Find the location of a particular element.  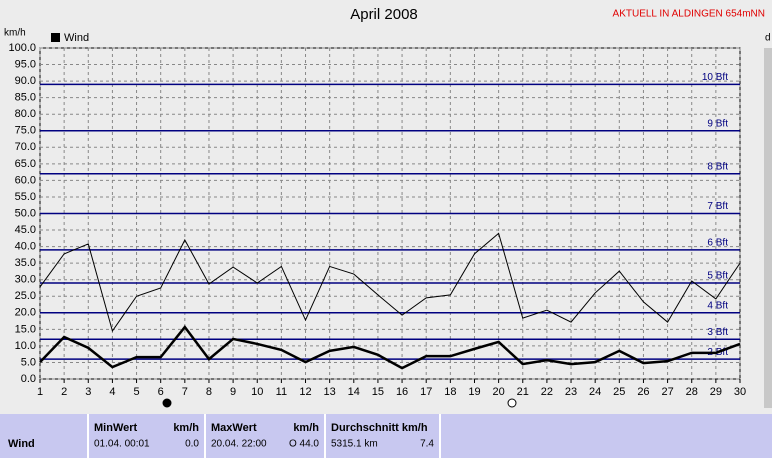

cell-time: 01.04. 00:01 is located at coordinates (122, 444).